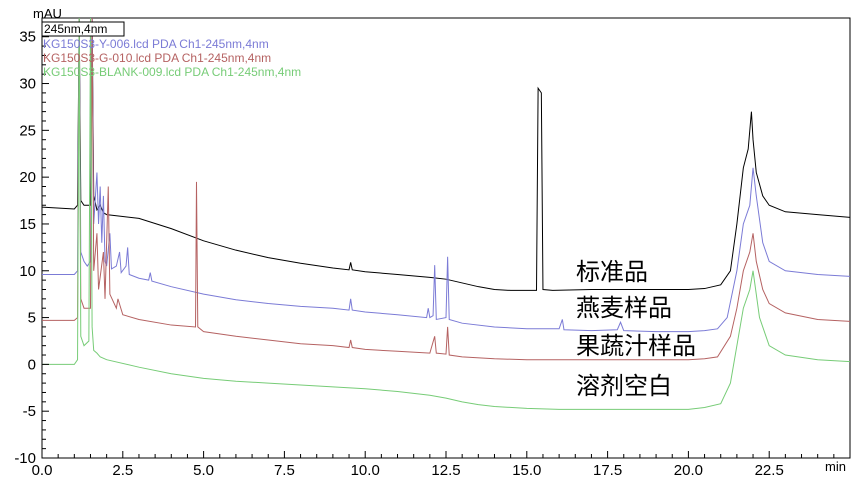  Describe the element at coordinates (156, 44) in the screenshot. I see `legend-entry-y006: KG150S3-Y-006.lcd PDA Ch1-245nm,4nm` at that location.